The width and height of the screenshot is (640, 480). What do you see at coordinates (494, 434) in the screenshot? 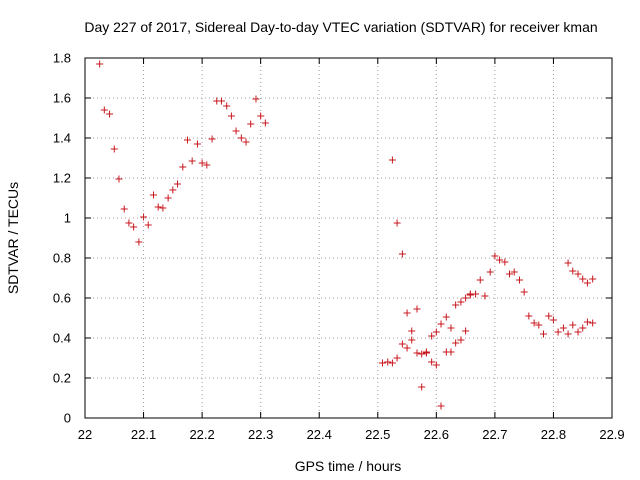
I see `x-tick-label: 22.7` at bounding box center [494, 434].